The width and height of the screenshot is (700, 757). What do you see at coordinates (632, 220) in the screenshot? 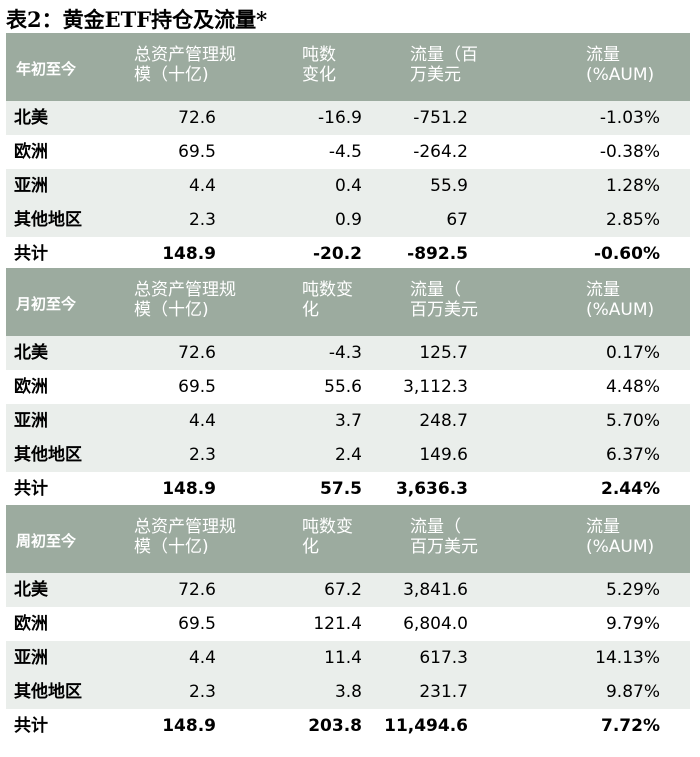
I see `value-cell: 2.85%` at bounding box center [632, 220].